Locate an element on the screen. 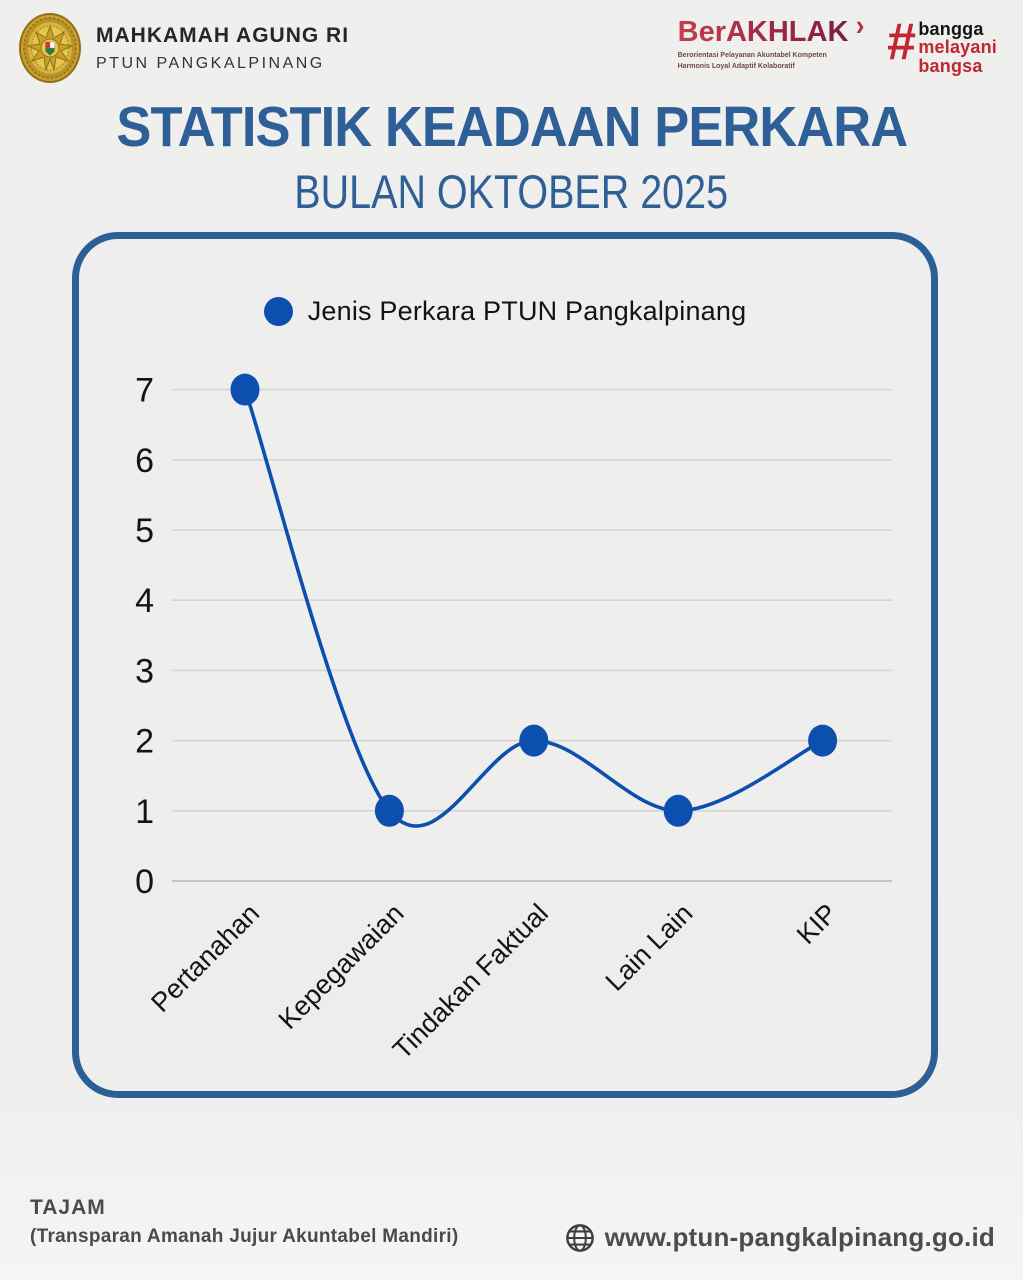 This screenshot has width=1023, height=1280. chart-legend: Jenis Perkara PTUN Pangkalpinang is located at coordinates (505, 311).